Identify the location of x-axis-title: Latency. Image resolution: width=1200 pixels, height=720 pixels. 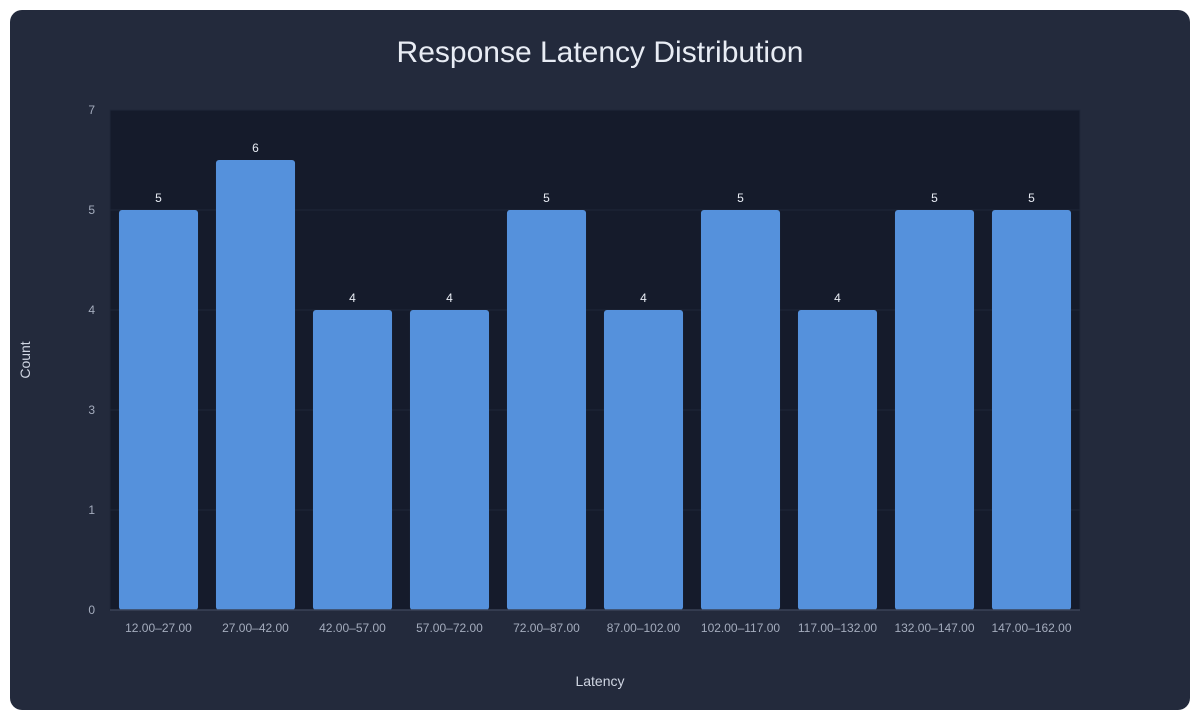
(599, 681).